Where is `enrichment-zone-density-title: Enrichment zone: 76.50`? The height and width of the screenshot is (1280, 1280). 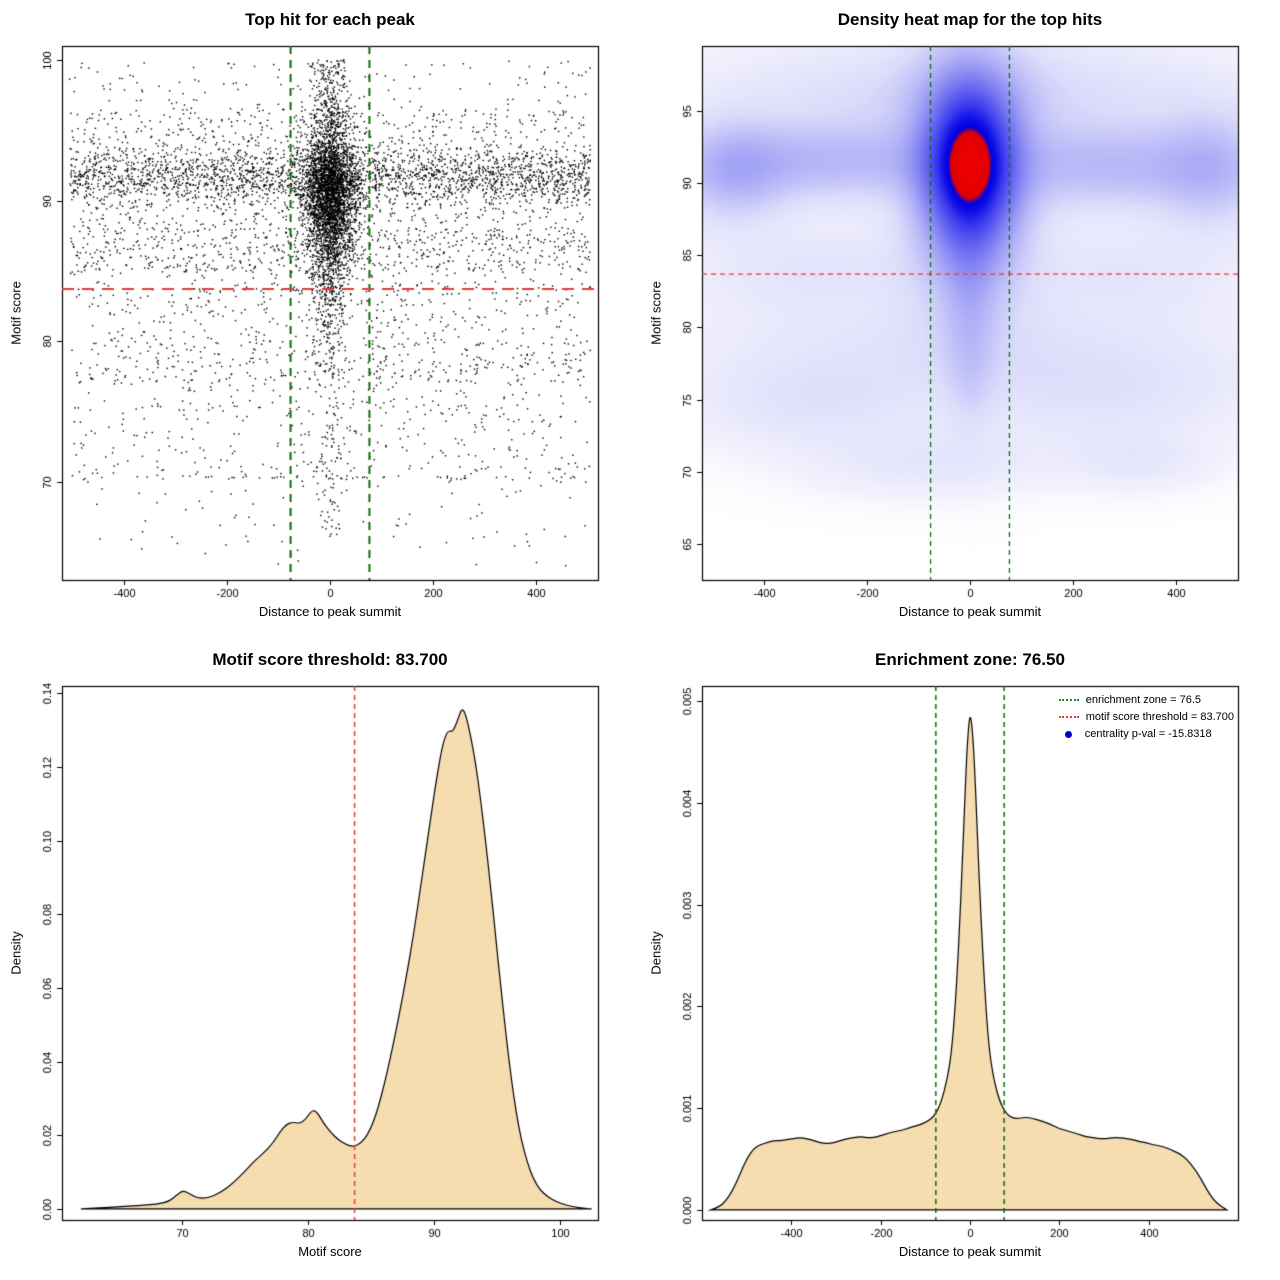 enrichment-zone-density-title: Enrichment zone: 76.50 is located at coordinates (970, 659).